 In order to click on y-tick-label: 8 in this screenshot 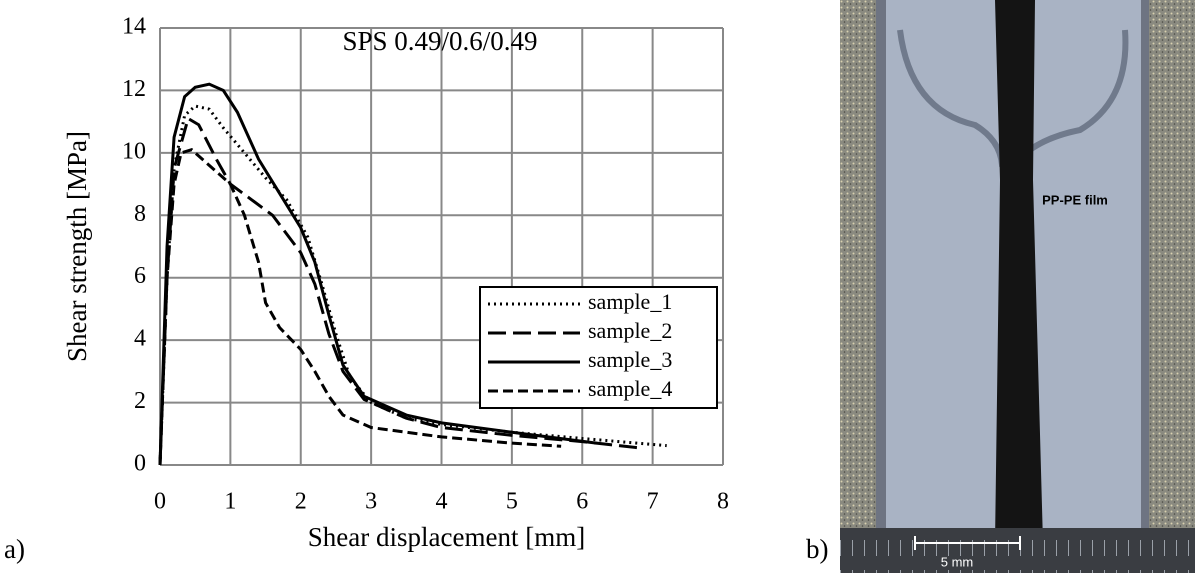, I will do `click(140, 214)`.